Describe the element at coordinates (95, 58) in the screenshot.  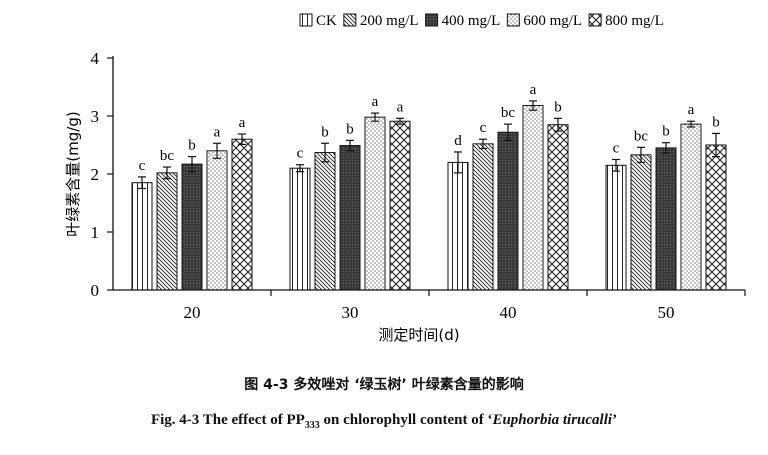
I see `y-tick-label: 4` at that location.